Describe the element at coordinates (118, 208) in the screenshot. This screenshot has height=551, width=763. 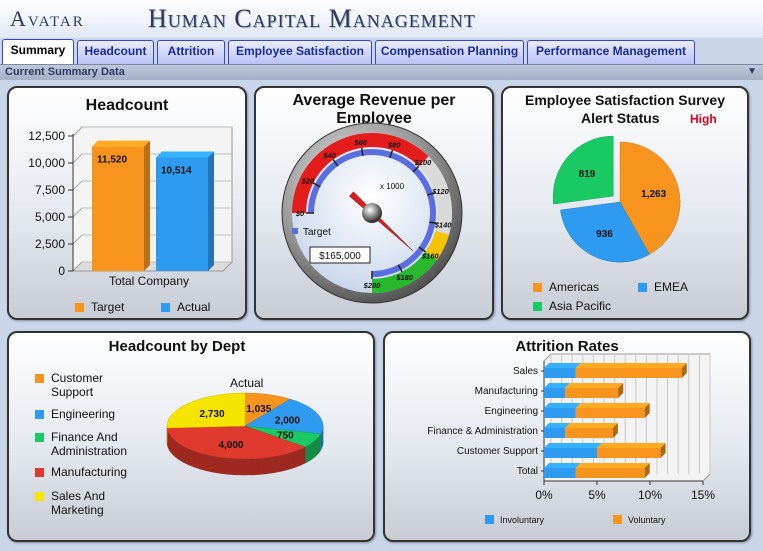
I see `bar-target` at that location.